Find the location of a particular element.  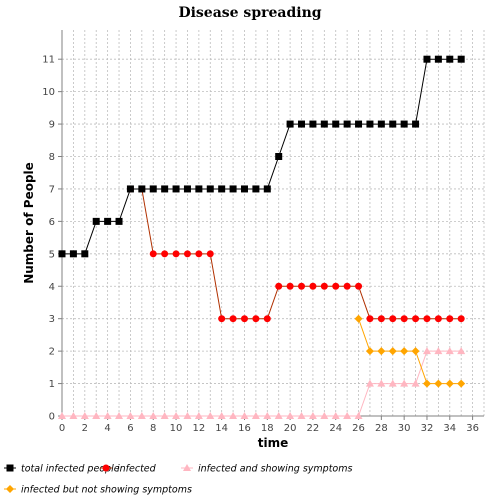

y-tick-label: 9 is located at coordinates (52, 125).